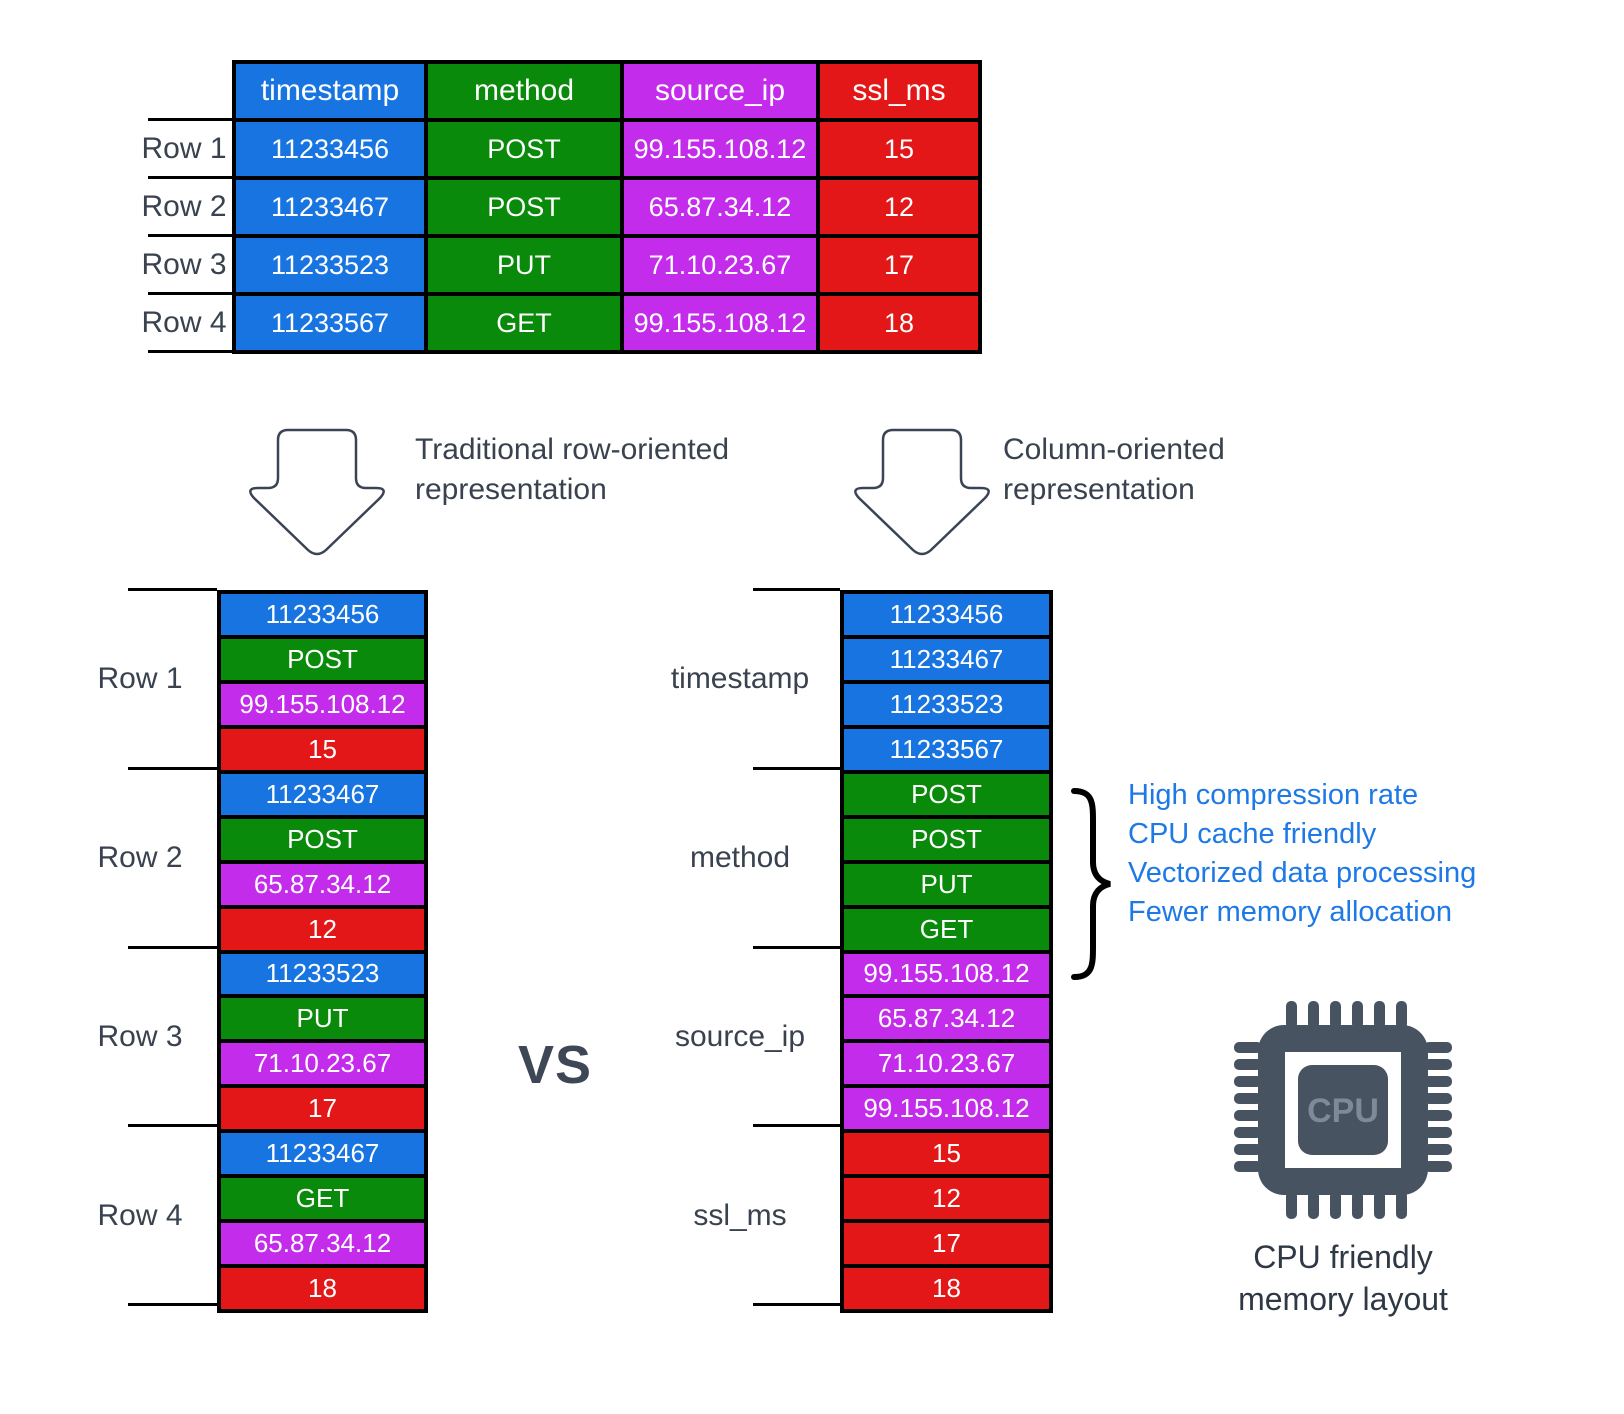  What do you see at coordinates (946, 704) in the screenshot?
I see `column-stack-cell-timestamp-3: 11233523` at bounding box center [946, 704].